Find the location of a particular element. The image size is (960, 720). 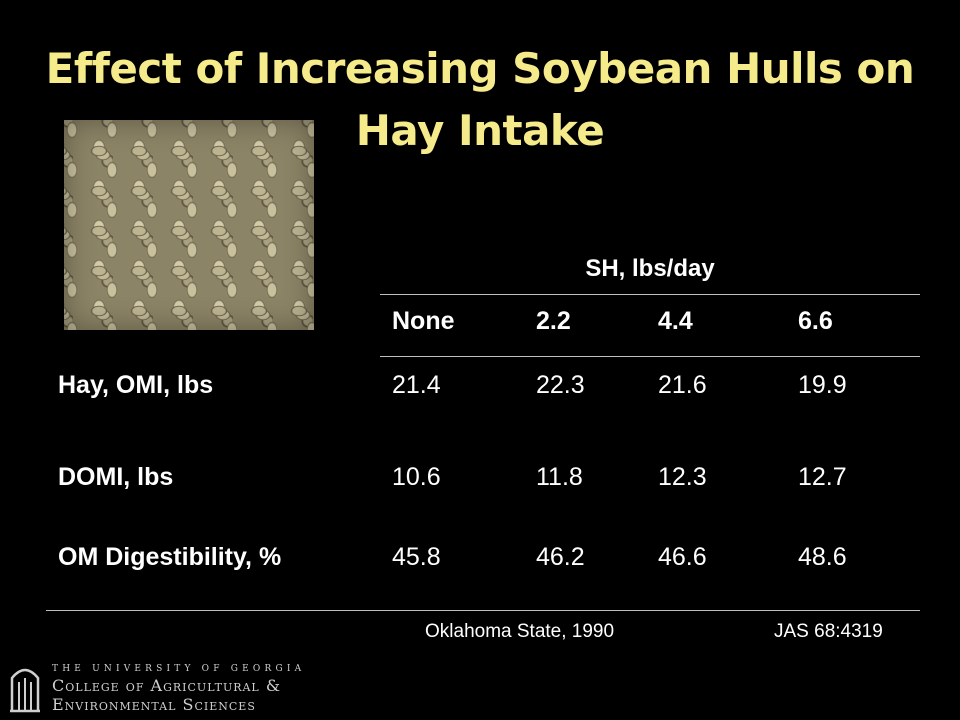

table-bottom-rule is located at coordinates (483, 610).